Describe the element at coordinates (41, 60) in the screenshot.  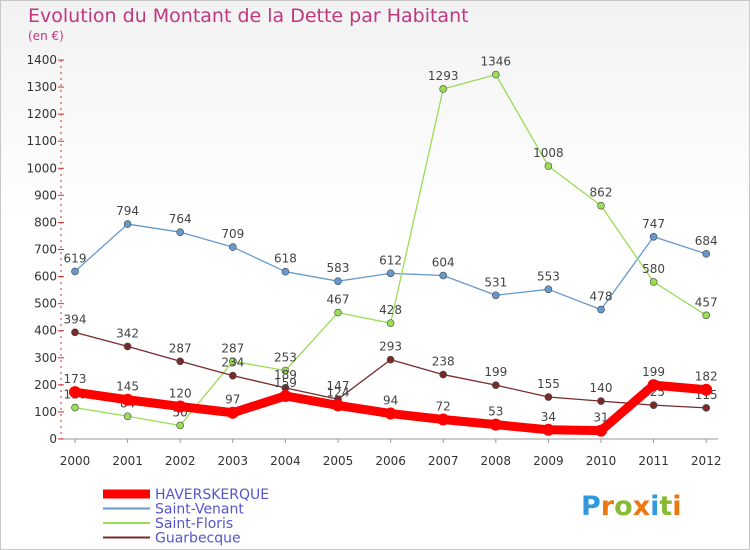
I see `y-tick-label: 1400` at that location.